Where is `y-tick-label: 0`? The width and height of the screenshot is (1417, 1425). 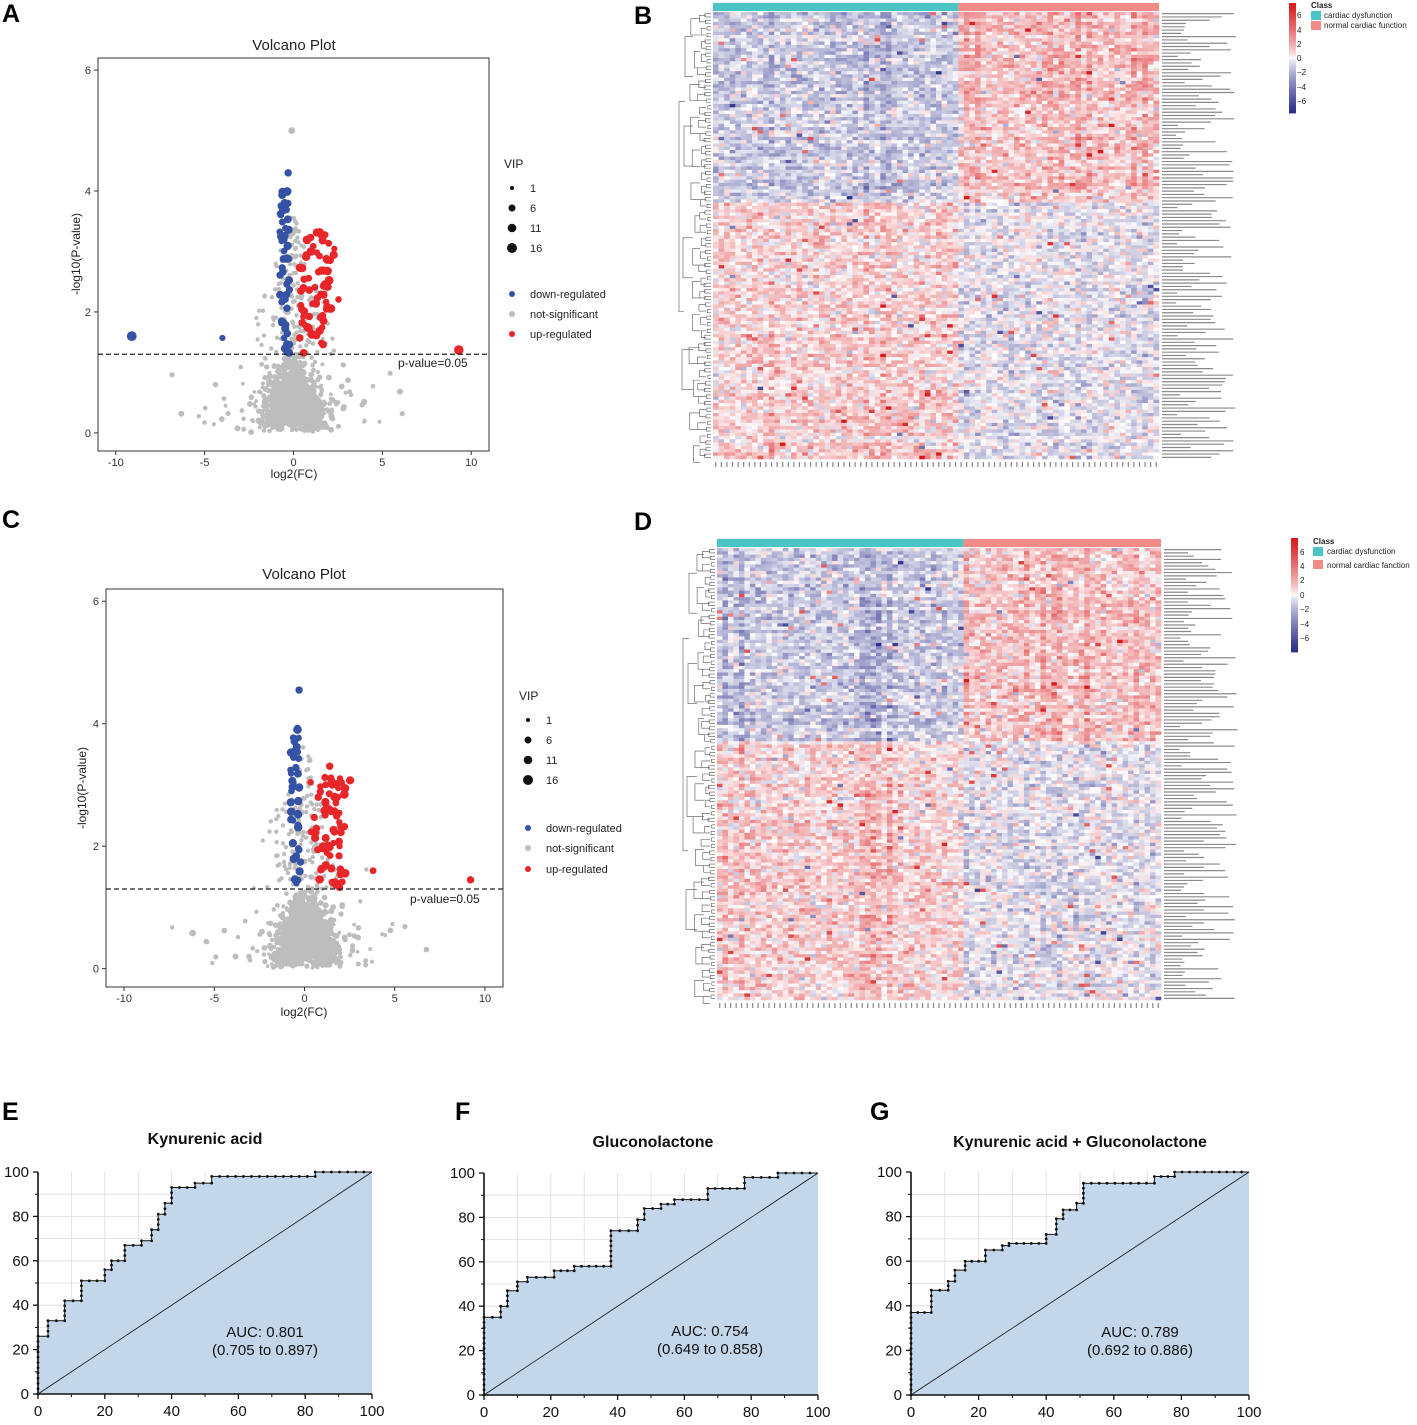
y-tick-label: 0 is located at coordinates (96, 970).